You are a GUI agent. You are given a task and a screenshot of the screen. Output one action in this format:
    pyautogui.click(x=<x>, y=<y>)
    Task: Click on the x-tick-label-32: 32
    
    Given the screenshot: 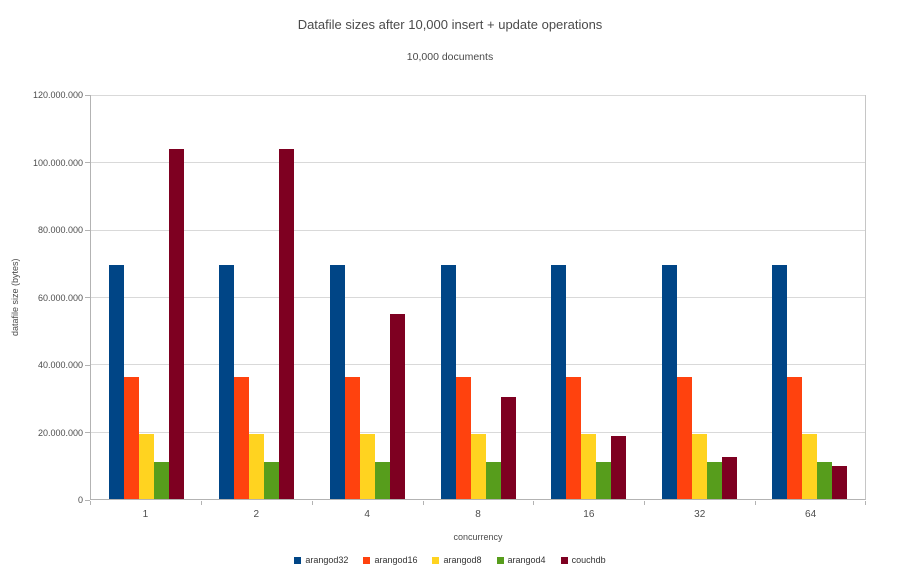 What is the action you would take?
    pyautogui.click(x=700, y=514)
    